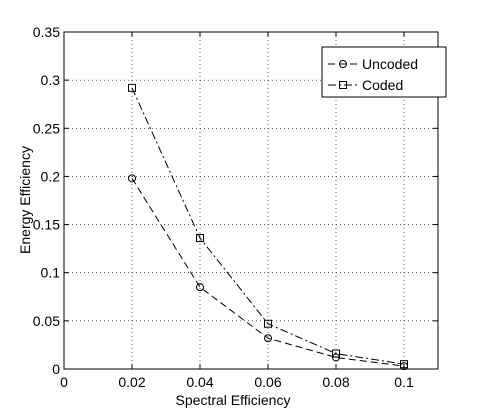 The image size is (485, 415). What do you see at coordinates (131, 382) in the screenshot?
I see `x-tick-label: 0.02` at bounding box center [131, 382].